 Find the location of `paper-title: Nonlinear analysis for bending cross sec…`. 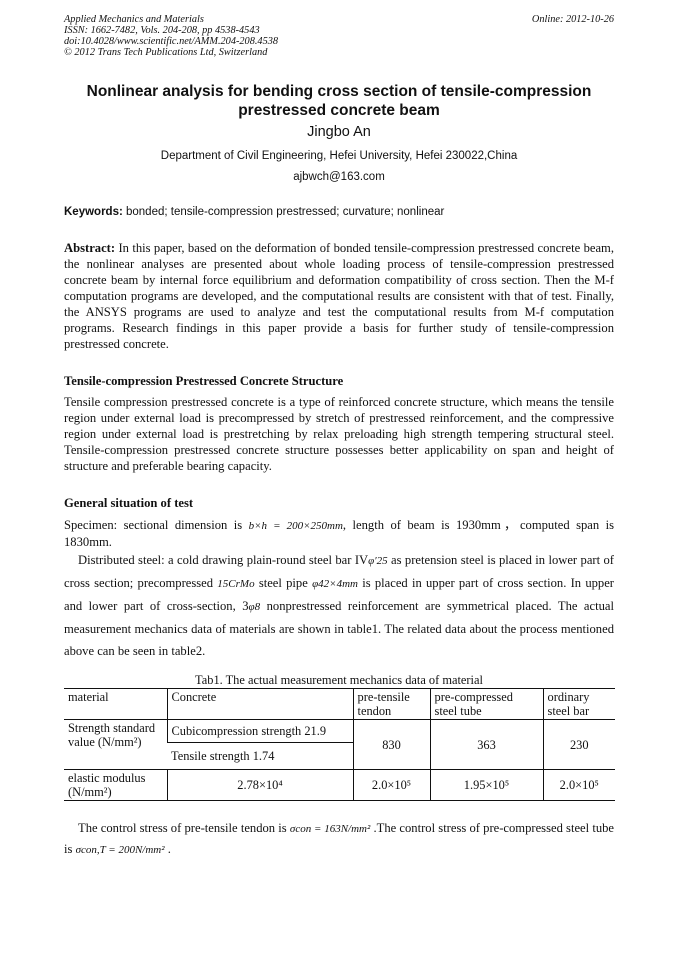

paper-title: Nonlinear analysis for bending cross sec… is located at coordinates (339, 101).